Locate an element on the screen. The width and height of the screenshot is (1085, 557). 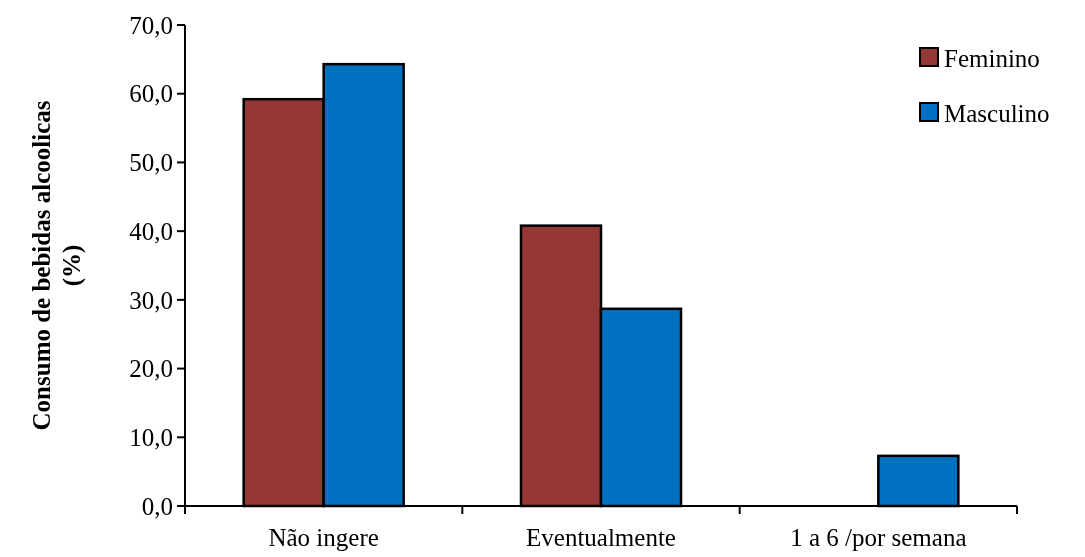
y-tick-label: 50,0 is located at coordinates (151, 163).